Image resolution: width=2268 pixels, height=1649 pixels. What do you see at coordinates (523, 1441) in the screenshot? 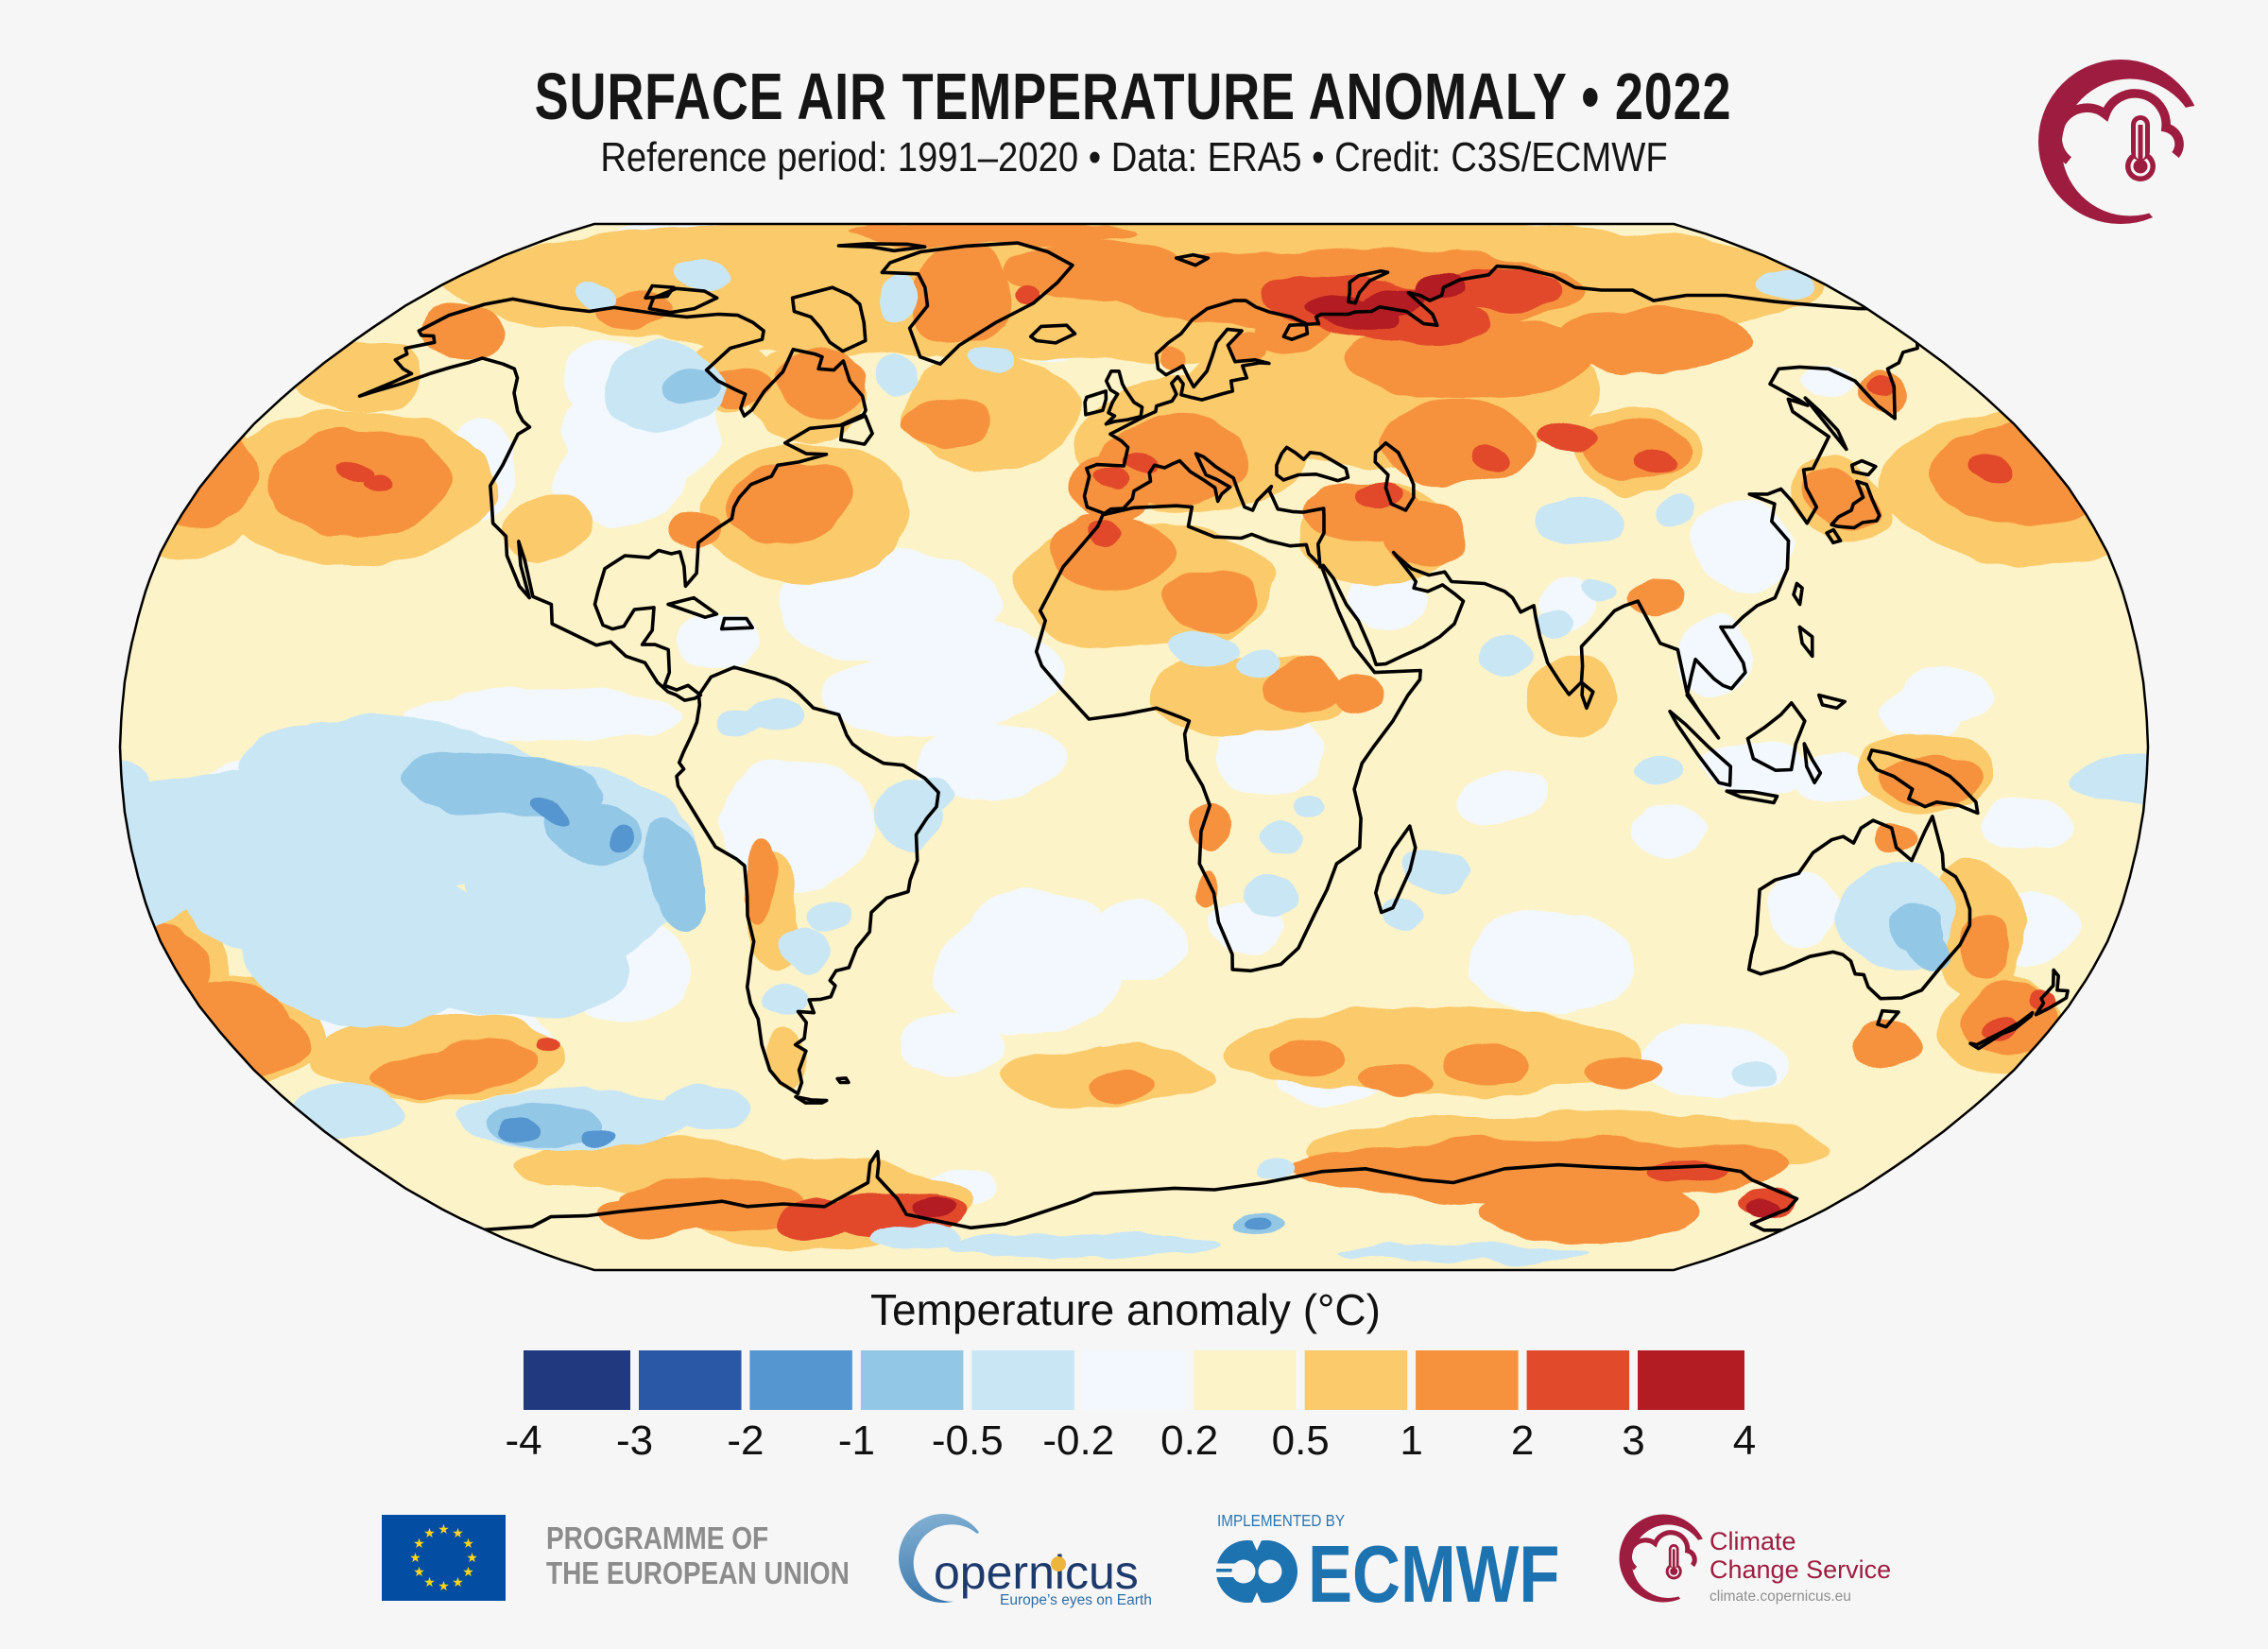
I see `svg-text: -4` at bounding box center [523, 1441].